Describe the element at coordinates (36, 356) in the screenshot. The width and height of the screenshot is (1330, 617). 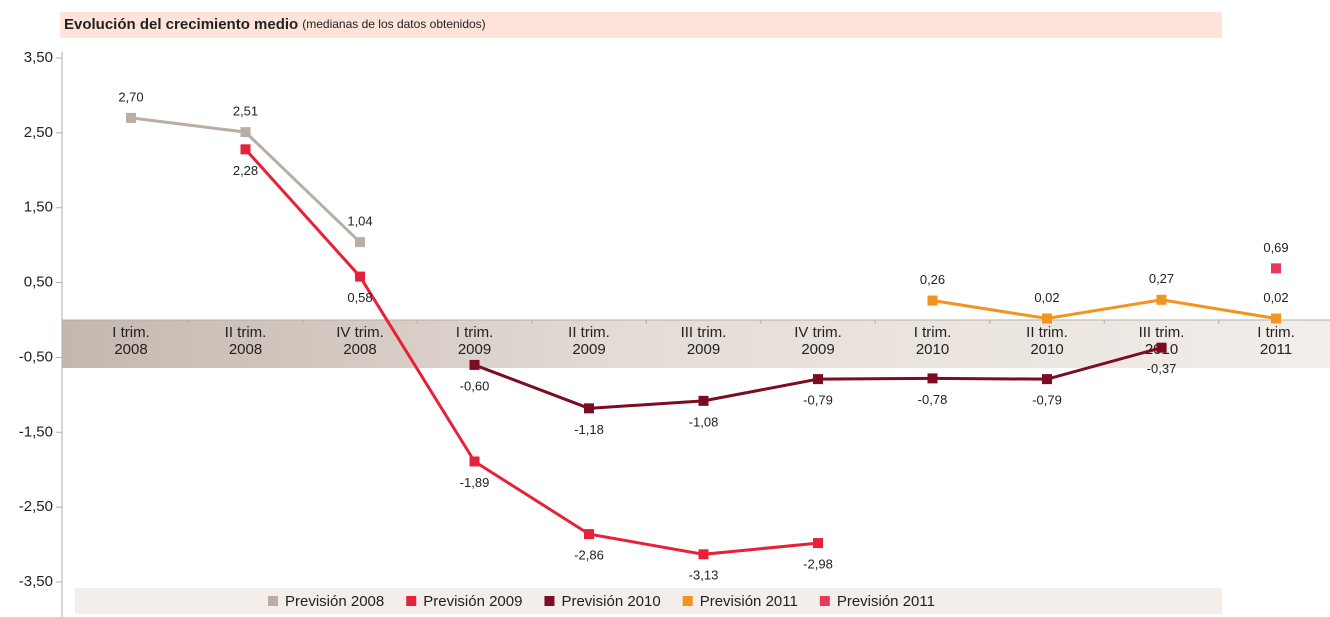
I see `y-tick-label: -0,50` at that location.